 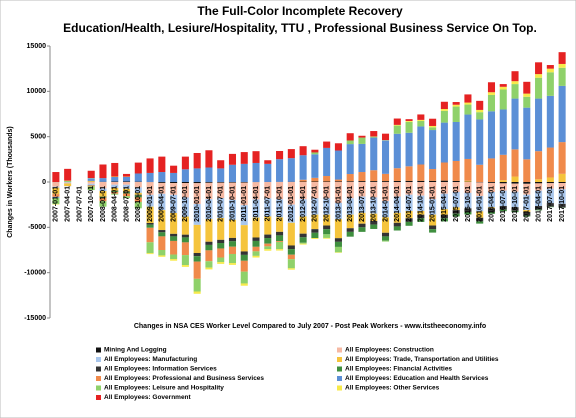 I want to click on y-axis-label: Changes in Workers (Thousands), so click(x=10, y=182).